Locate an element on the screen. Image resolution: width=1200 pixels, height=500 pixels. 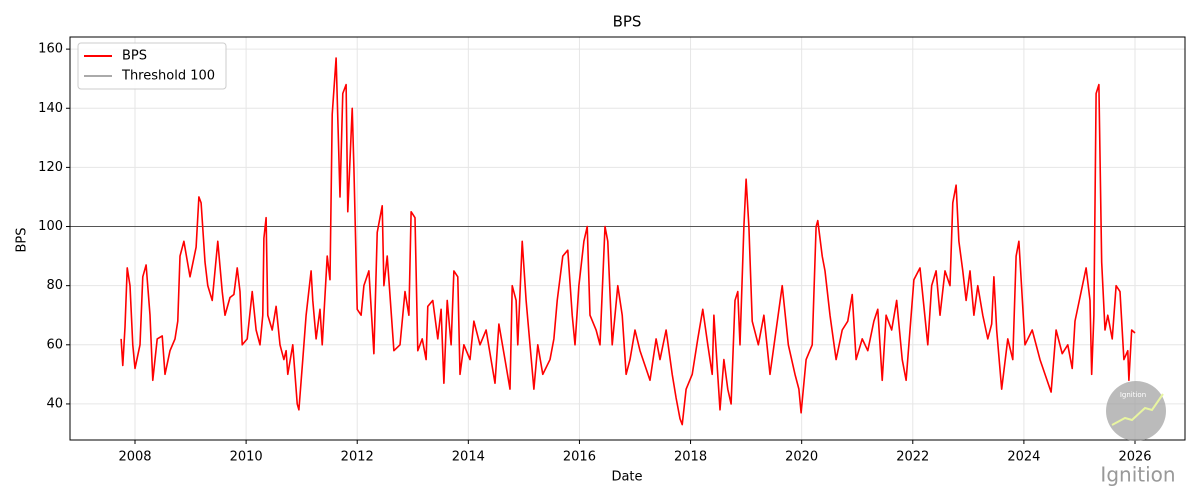
x-tick-label: 2024 is located at coordinates (1023, 457).